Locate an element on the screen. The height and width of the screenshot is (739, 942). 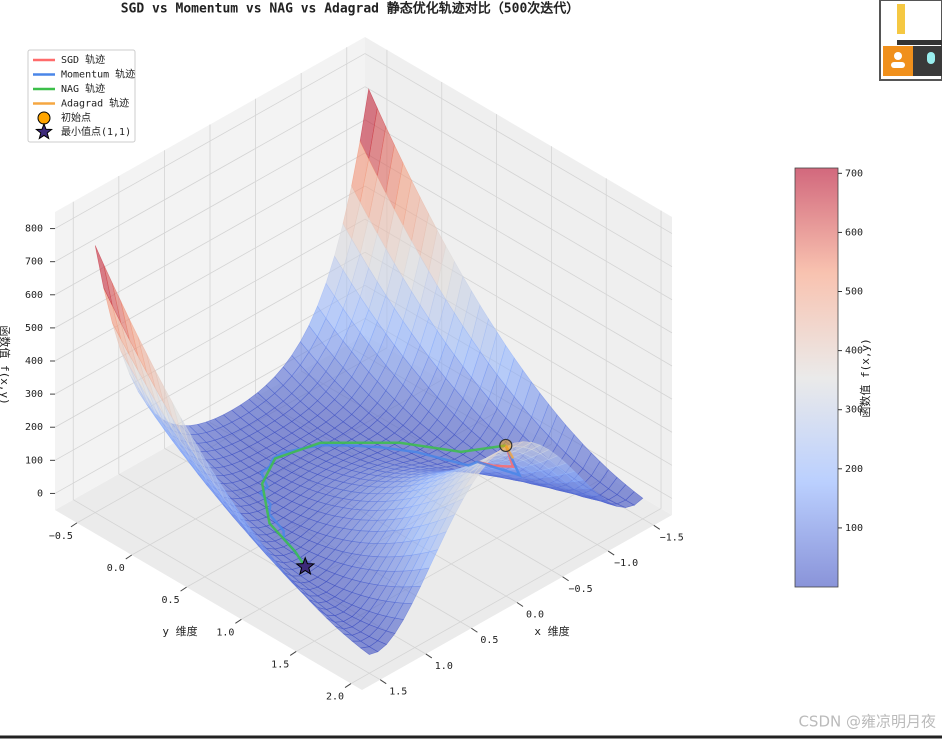
colorbar-tick-label: 700 is located at coordinates (854, 173).